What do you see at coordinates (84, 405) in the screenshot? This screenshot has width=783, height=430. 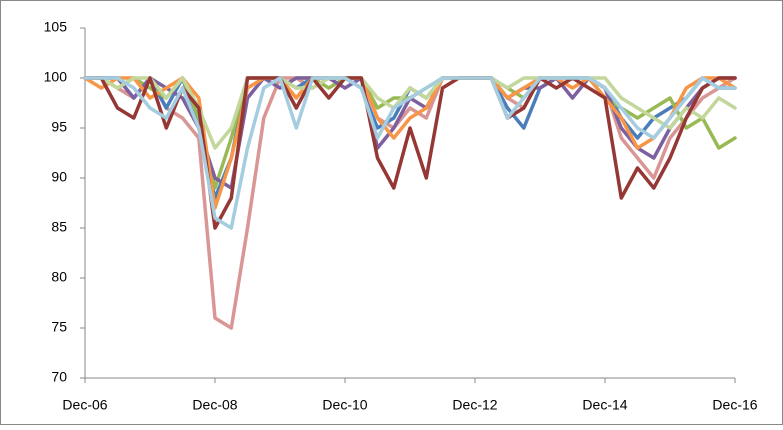 I see `x-tick-label: Dec-06` at bounding box center [84, 405].